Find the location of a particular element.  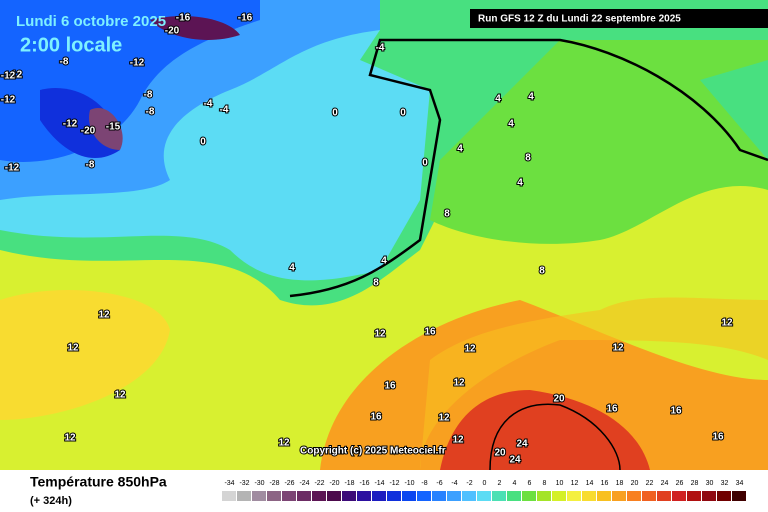

colorbar-tick-label: 16 is located at coordinates (605, 483).